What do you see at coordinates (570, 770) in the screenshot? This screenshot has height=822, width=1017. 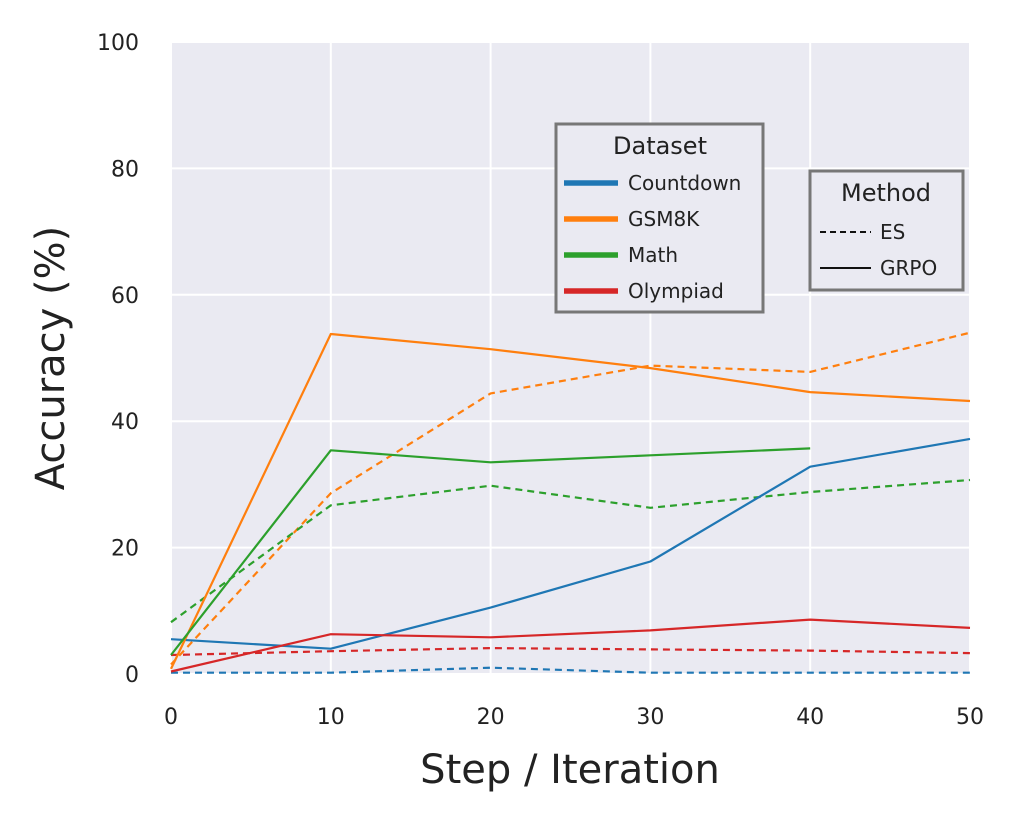 I see `x-axis-title: Step / Iteration` at bounding box center [570, 770].